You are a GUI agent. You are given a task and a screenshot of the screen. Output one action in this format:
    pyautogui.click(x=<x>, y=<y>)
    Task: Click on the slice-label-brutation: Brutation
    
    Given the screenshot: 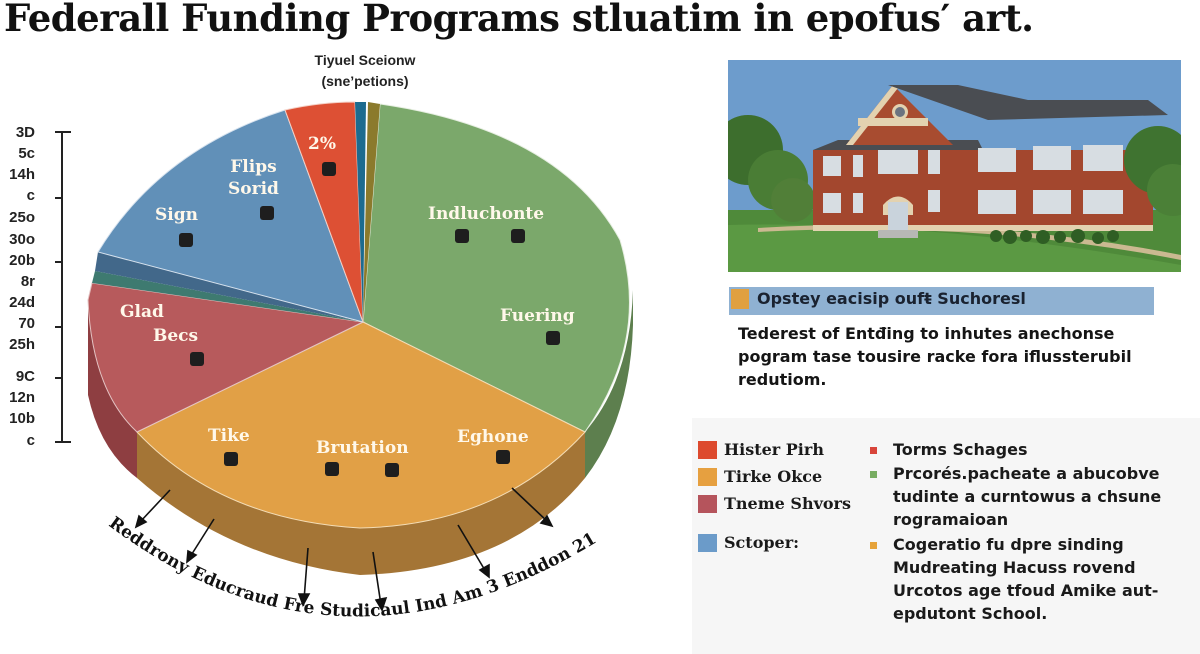 What is the action you would take?
    pyautogui.click(x=362, y=448)
    